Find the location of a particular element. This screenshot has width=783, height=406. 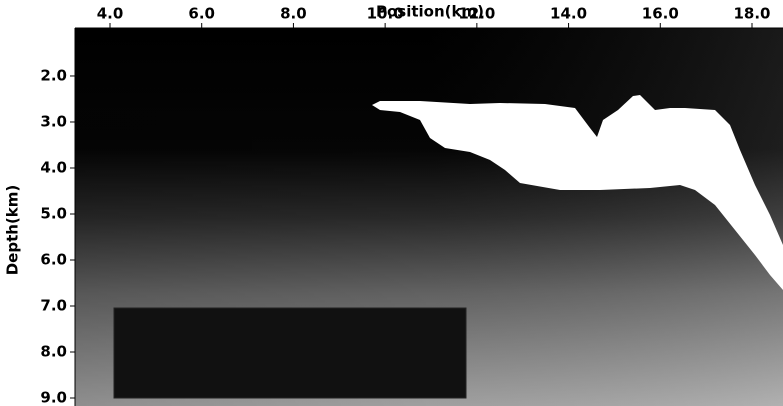

y-tick-label: 7.0 is located at coordinates (53, 305).